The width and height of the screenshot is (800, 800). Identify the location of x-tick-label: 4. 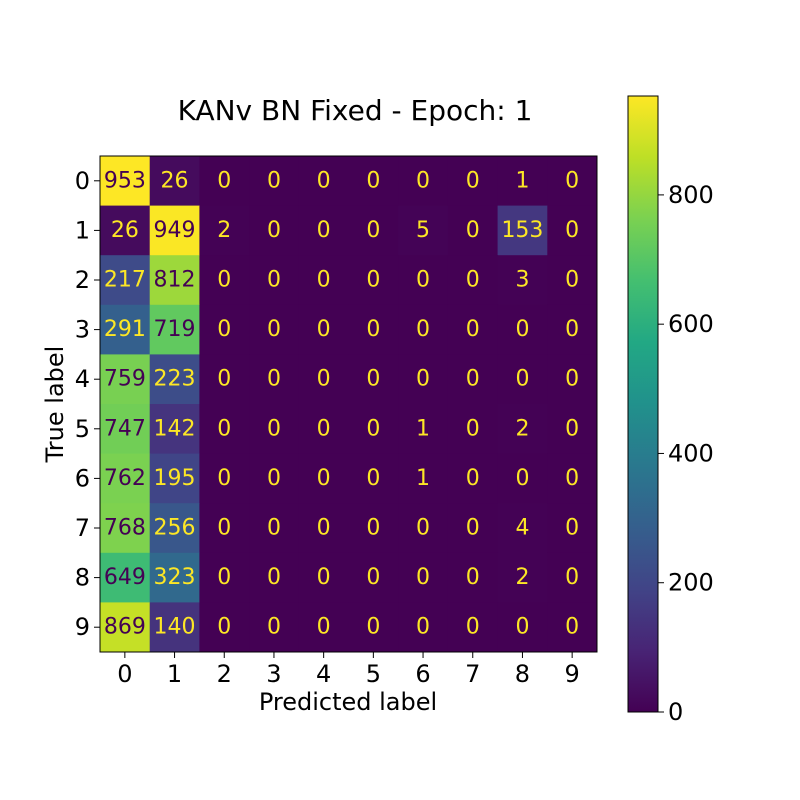
(323, 674).